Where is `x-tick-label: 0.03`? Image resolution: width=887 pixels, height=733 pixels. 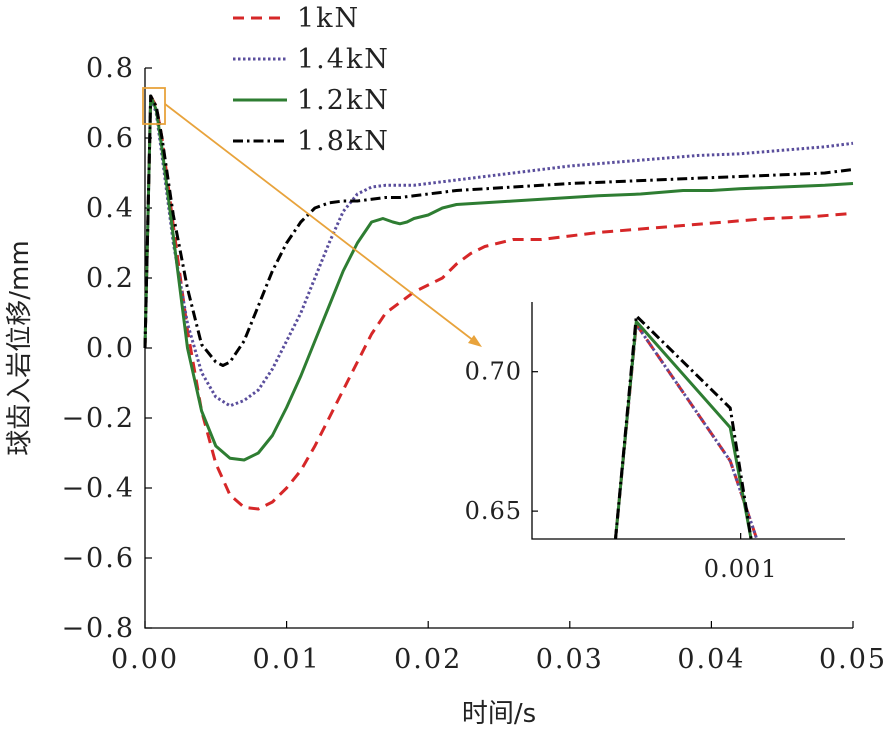
x-tick-label: 0.03 is located at coordinates (570, 659).